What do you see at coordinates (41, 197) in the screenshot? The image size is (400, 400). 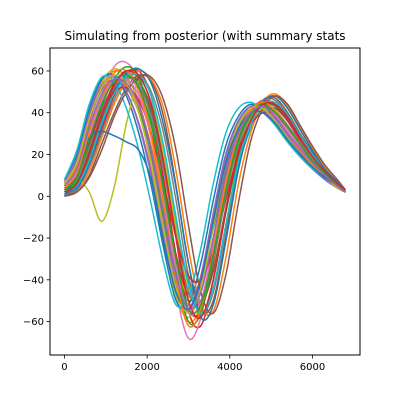 I see `y-tick-label-3: 0` at bounding box center [41, 197].